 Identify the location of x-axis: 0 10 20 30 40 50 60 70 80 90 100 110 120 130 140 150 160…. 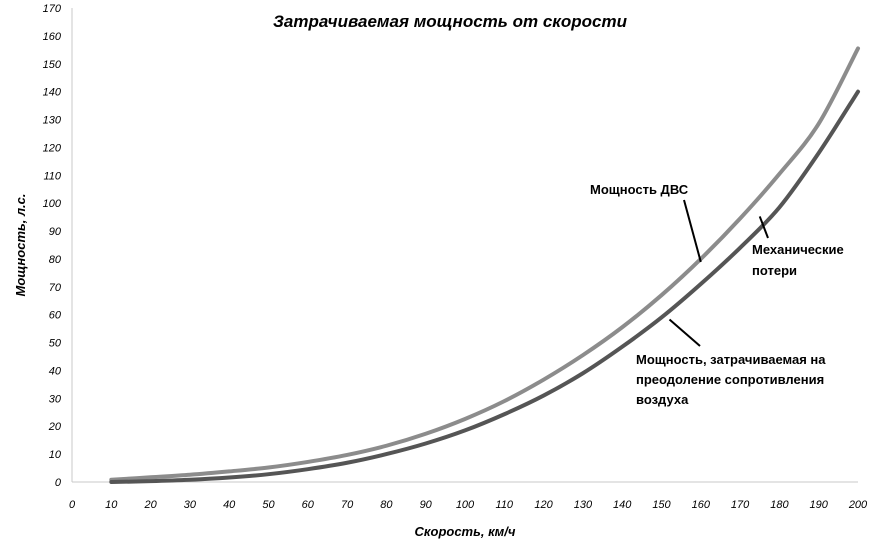
(468, 510).